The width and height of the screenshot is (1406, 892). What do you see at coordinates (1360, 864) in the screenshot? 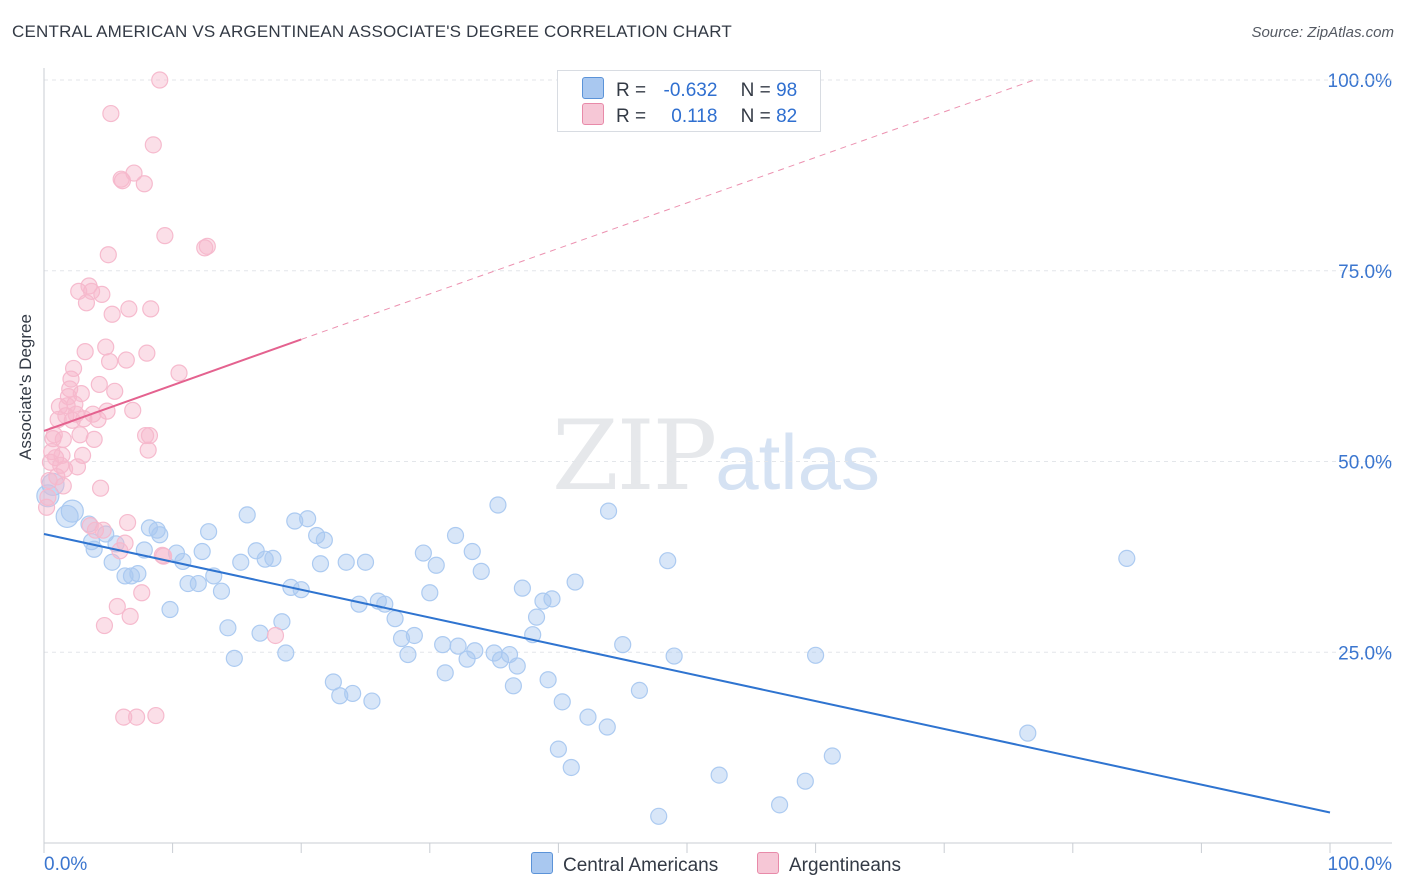
I see `x-tick-label: 100.0%` at bounding box center [1360, 864].